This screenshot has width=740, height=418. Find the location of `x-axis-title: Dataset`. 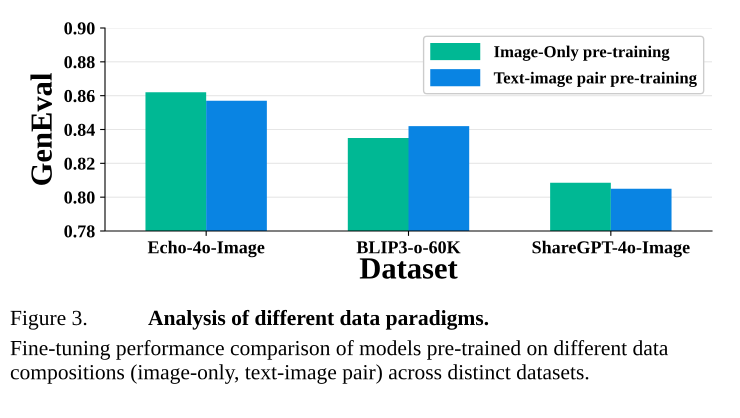

x-axis-title: Dataset is located at coordinates (409, 268).